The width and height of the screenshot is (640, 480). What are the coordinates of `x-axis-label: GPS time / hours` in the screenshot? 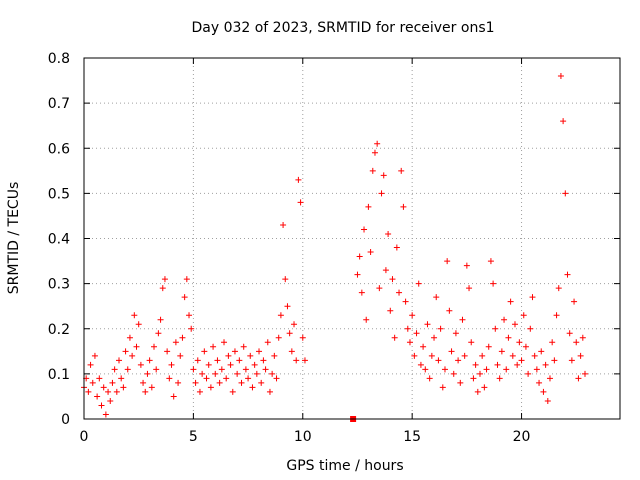 It's located at (344, 466).